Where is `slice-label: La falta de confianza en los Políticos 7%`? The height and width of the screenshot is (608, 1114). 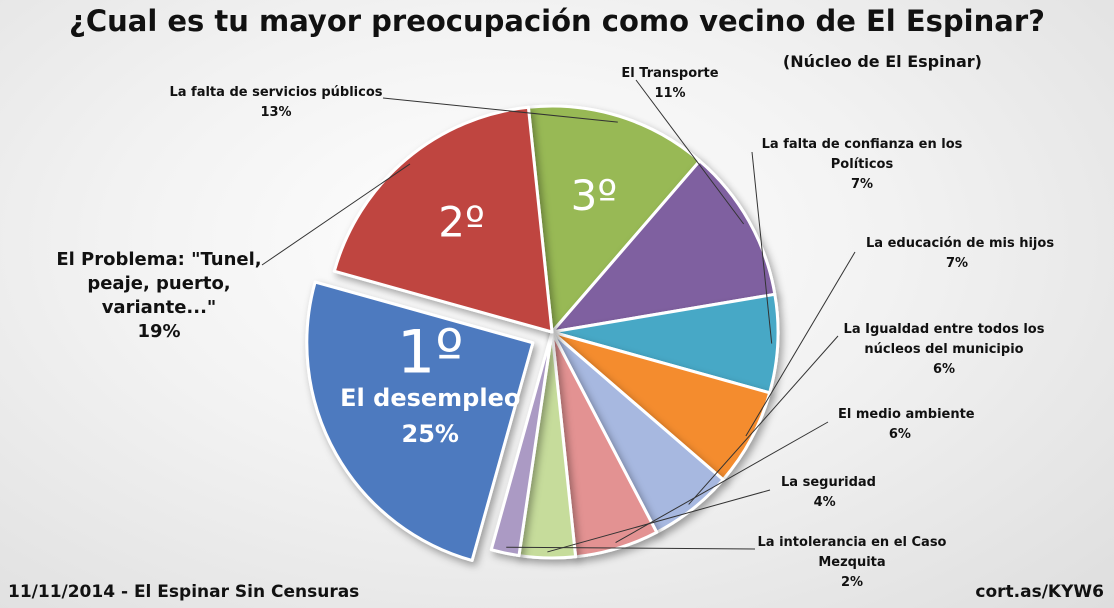
slice-label: La falta de confianza en los Políticos 7% is located at coordinates (862, 164).